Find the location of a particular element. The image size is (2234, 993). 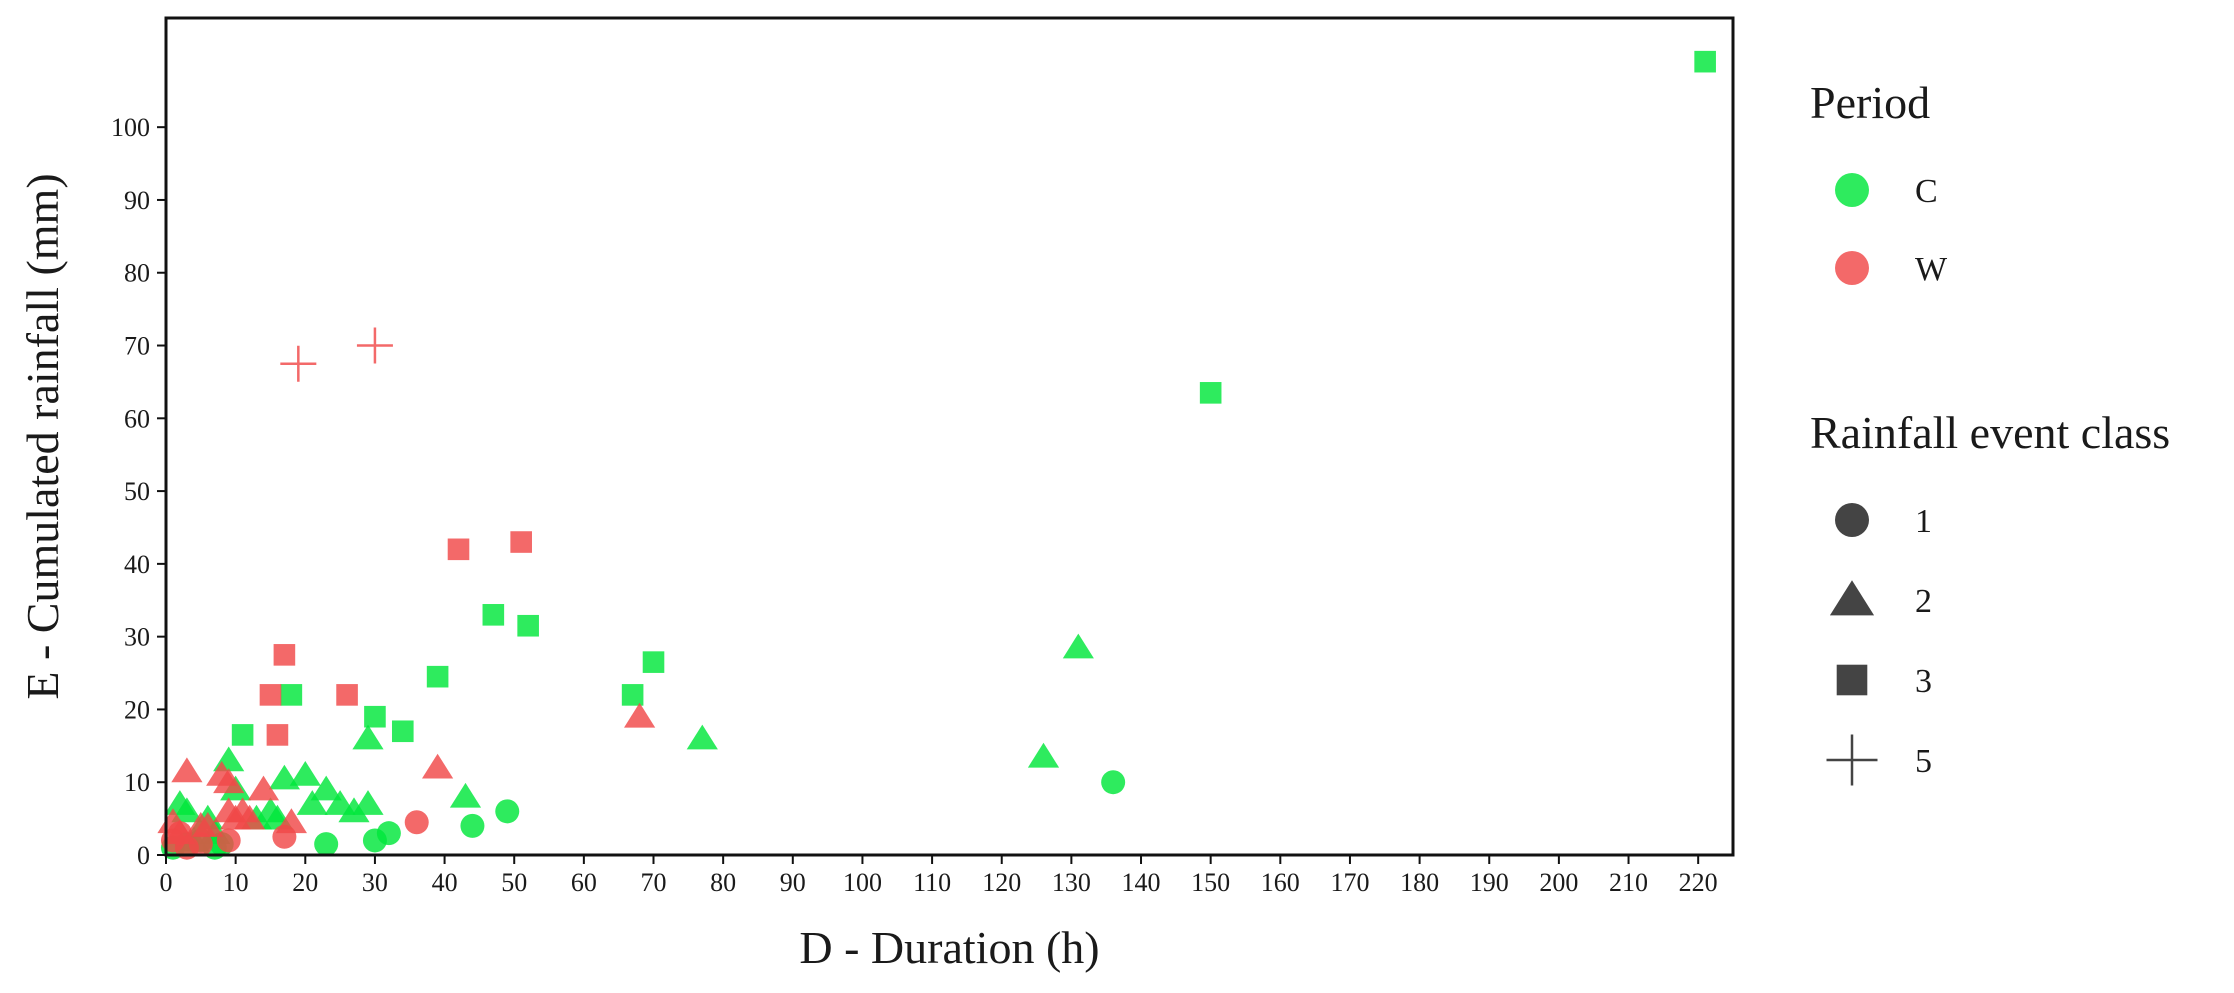

x-tick-label: 20 is located at coordinates (305, 882).